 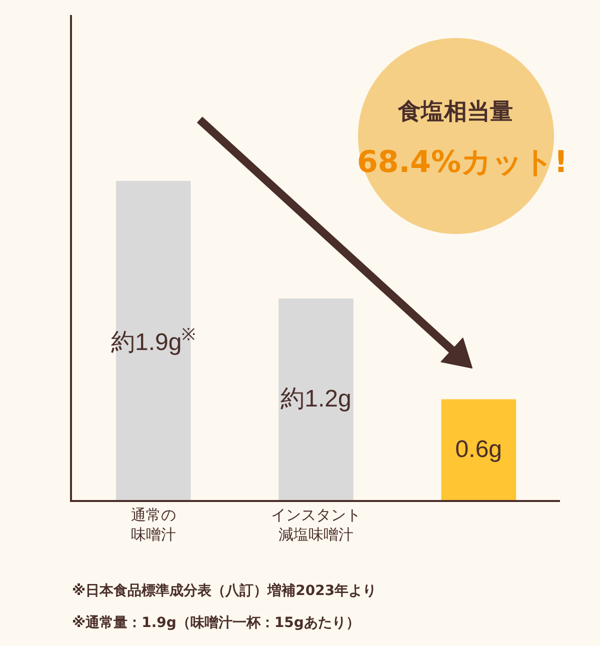 I want to click on text: 食塩相当量, so click(x=455, y=112).